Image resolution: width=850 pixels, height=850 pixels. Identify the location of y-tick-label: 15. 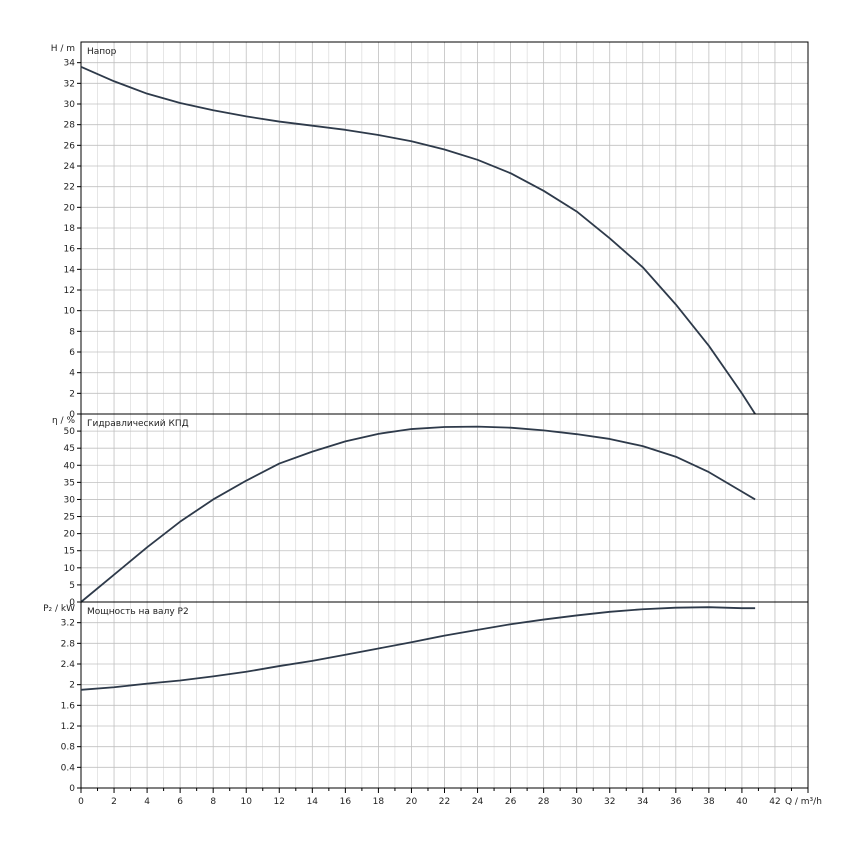
(69, 552).